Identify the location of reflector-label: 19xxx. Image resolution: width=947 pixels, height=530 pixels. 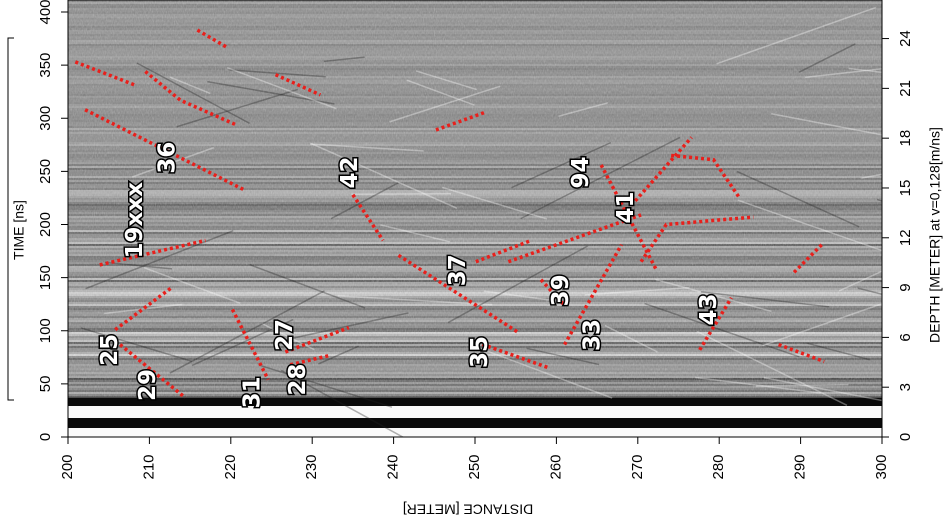
(135, 220).